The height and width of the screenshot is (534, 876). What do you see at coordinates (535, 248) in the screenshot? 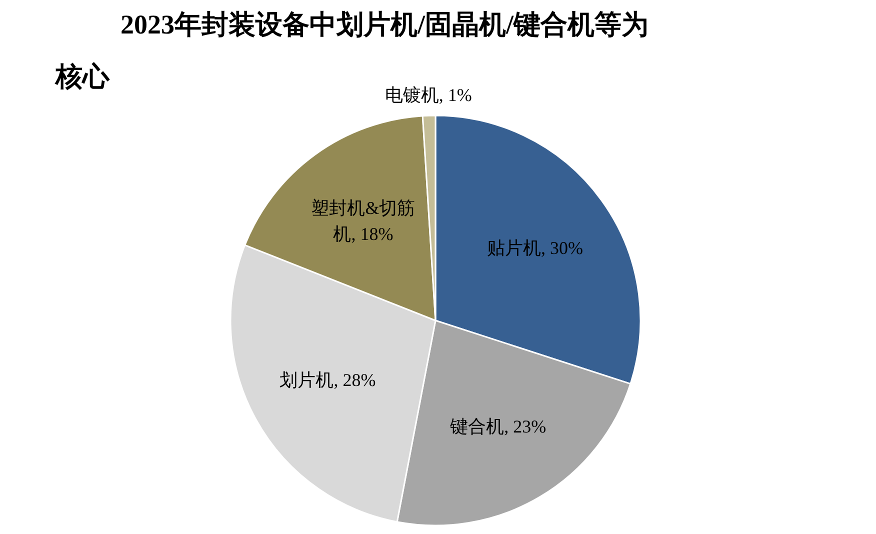
I see `slice-label: 贴片机, 30%` at bounding box center [535, 248].